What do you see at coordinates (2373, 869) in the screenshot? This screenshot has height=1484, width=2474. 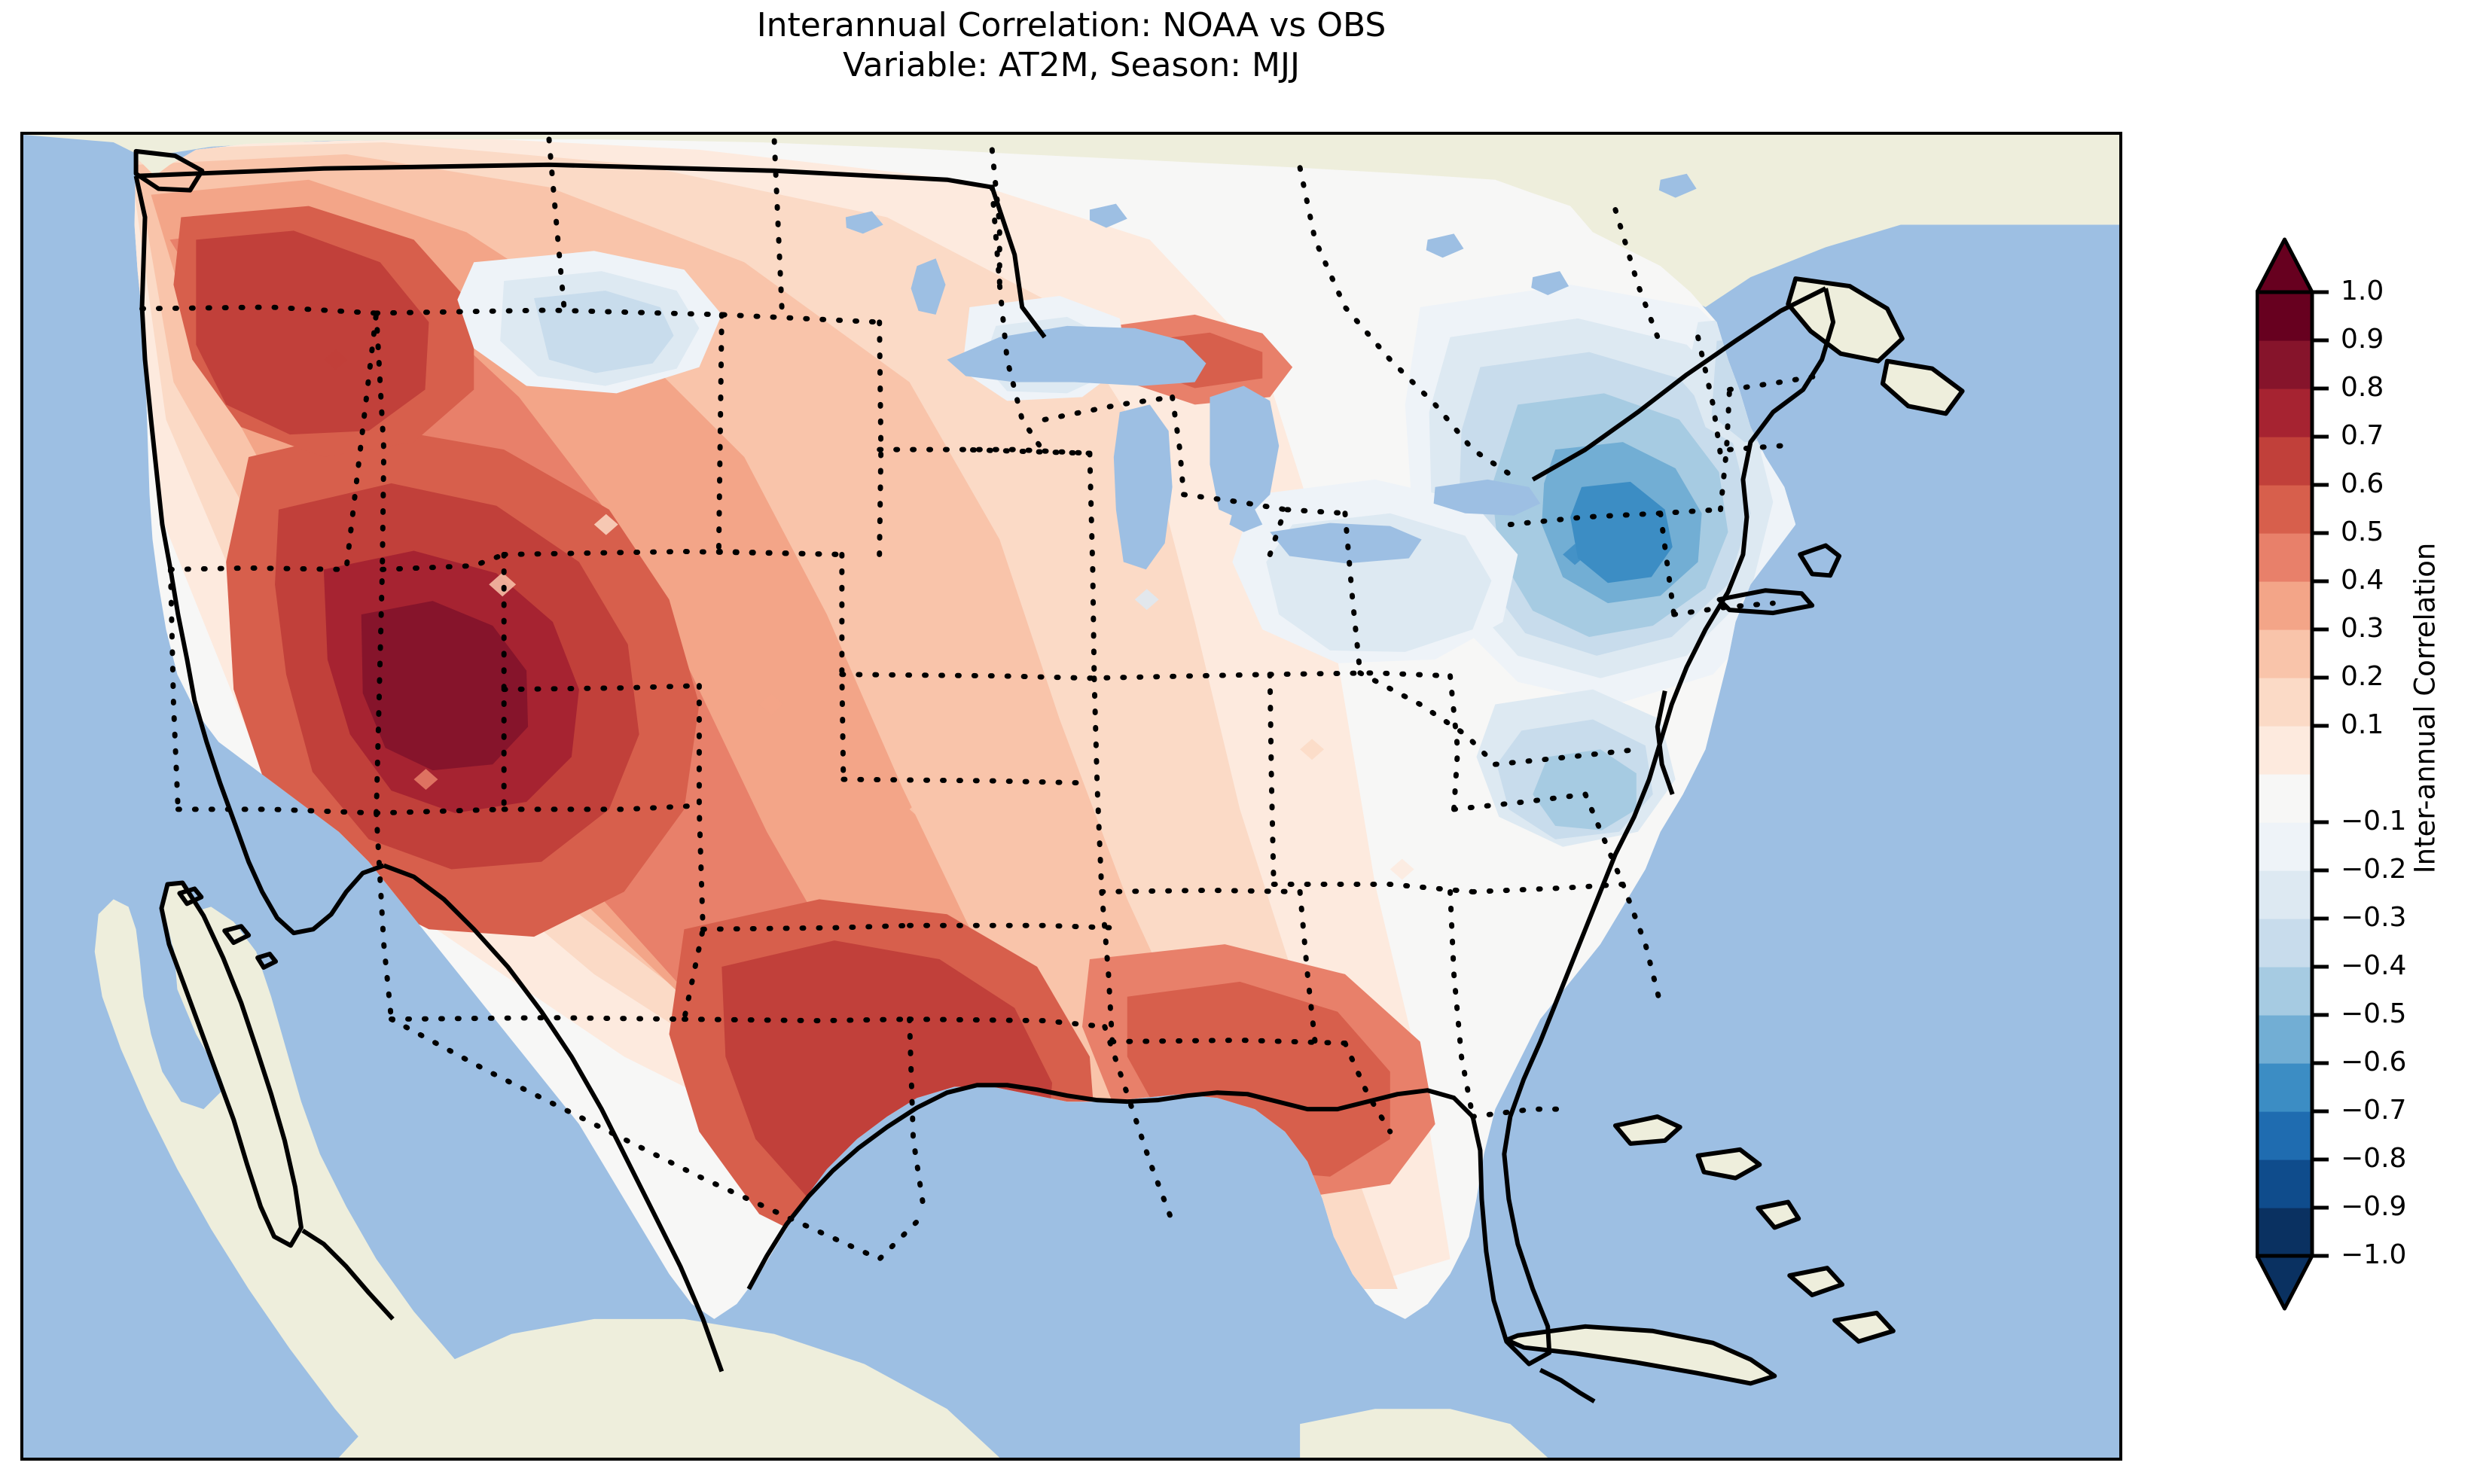 I see `colorbar-tick-label: −0.2` at bounding box center [2373, 869].